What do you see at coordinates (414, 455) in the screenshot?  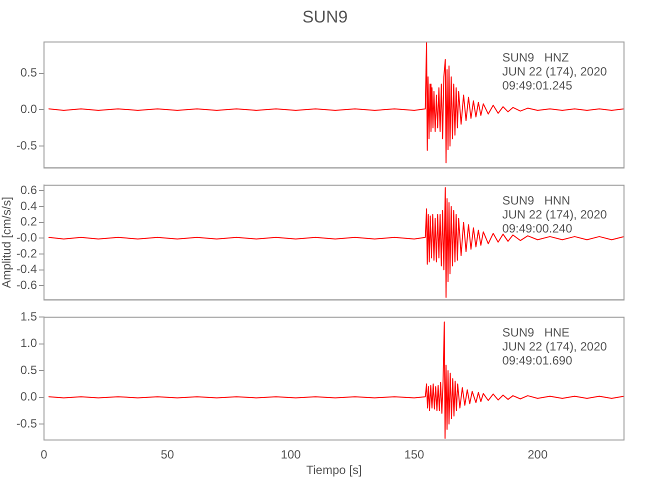 I see `x-tick-label: 150` at bounding box center [414, 455].